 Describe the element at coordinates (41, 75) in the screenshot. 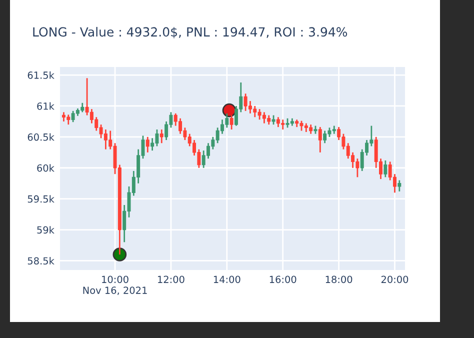

I see `y-tick-label: 61.5k` at that location.